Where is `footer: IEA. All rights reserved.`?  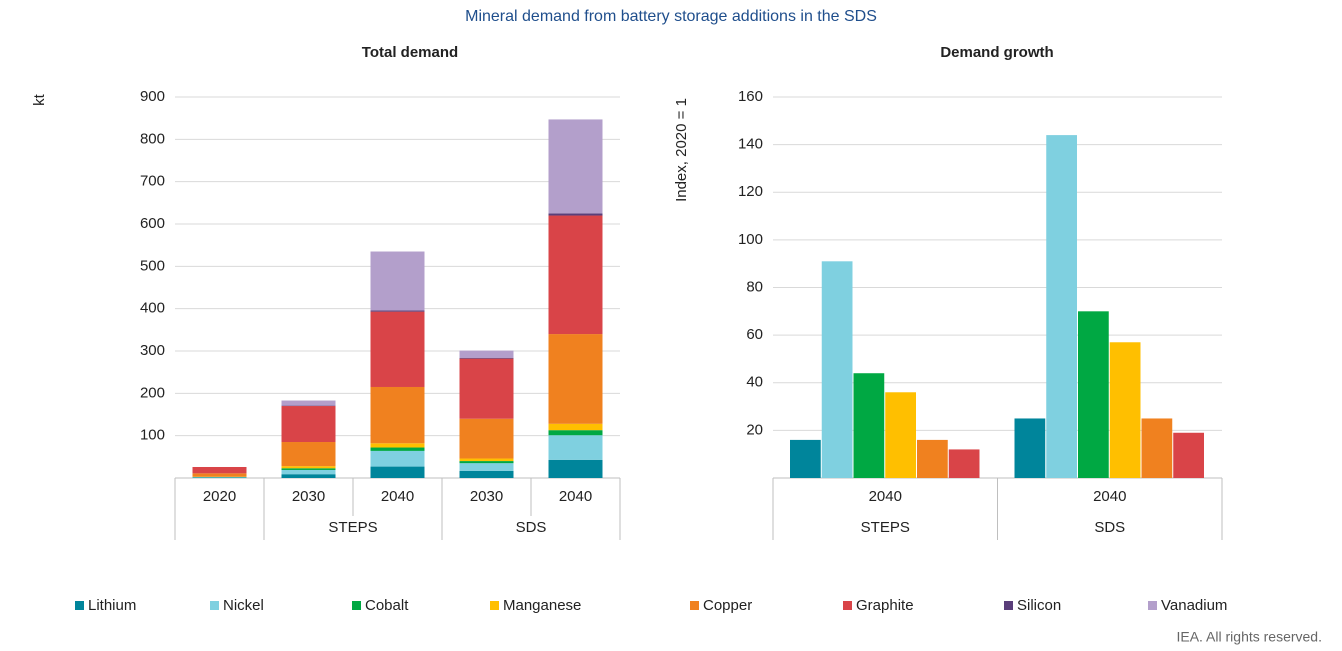 footer: IEA. All rights reserved. is located at coordinates (1249, 637).